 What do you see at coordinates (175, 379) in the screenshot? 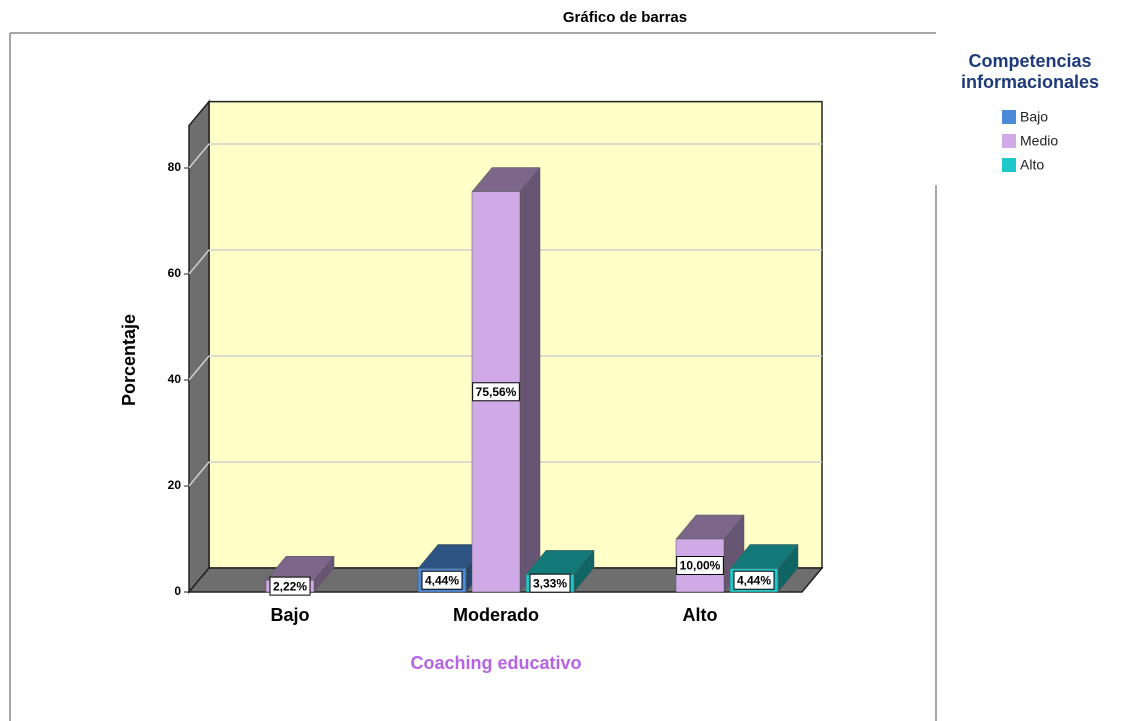
I see `y-tick-label: 40` at bounding box center [175, 379].